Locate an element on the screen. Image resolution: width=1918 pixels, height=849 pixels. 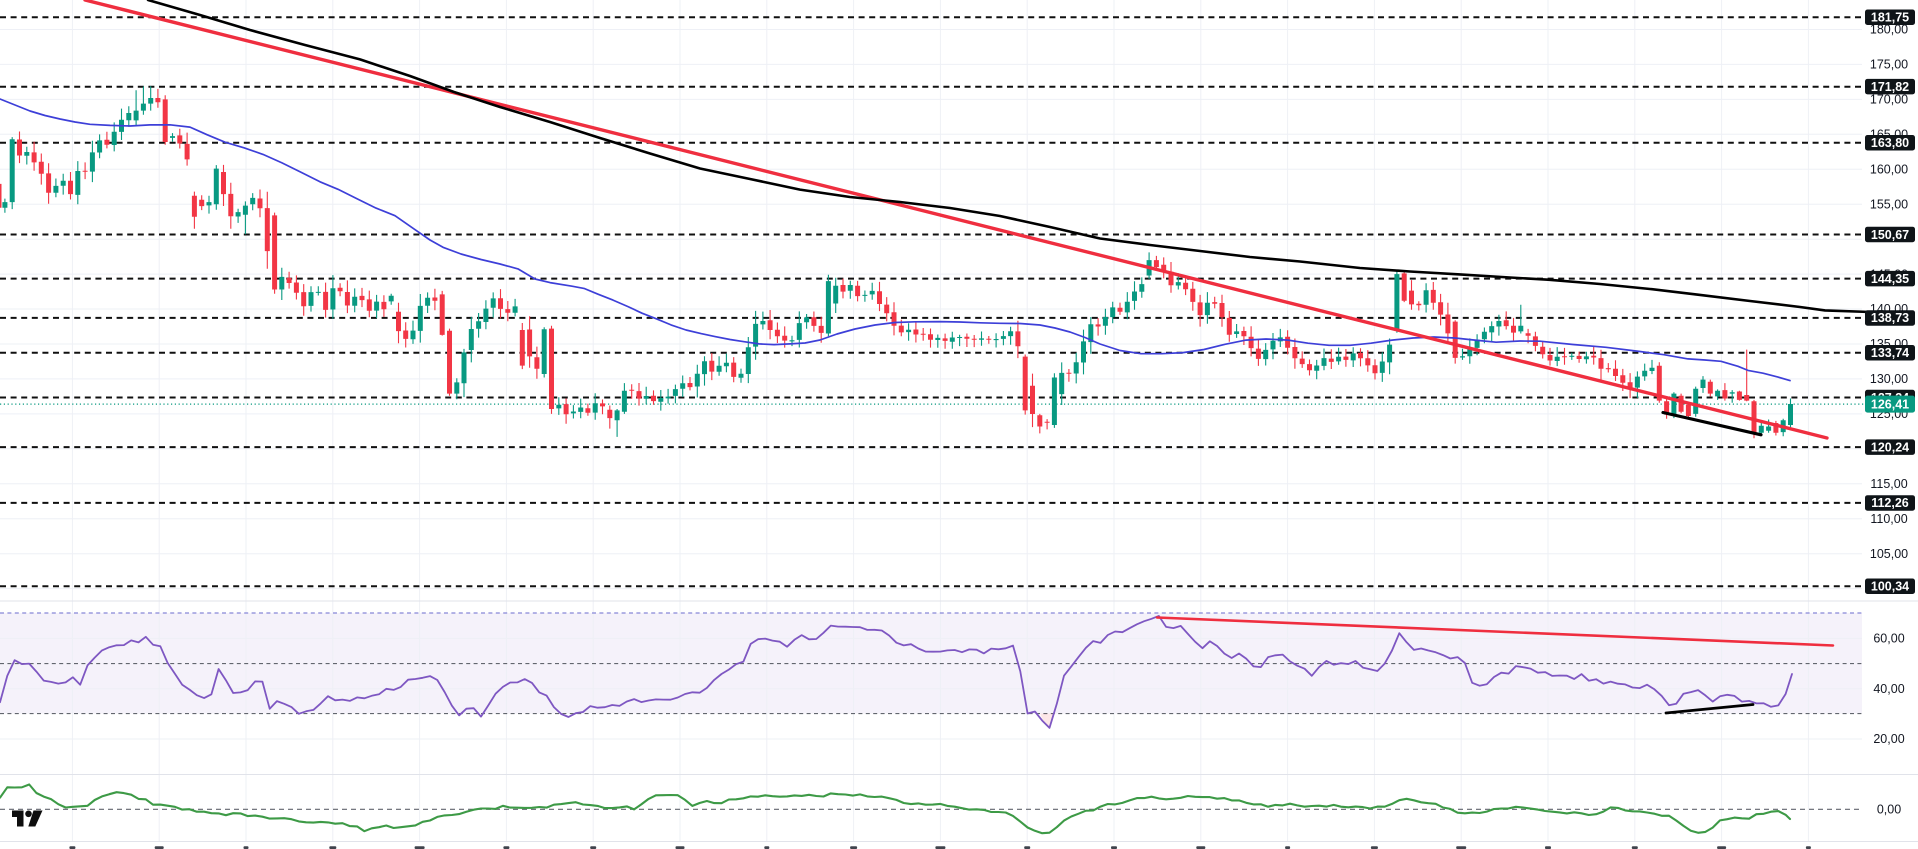
svg-text: 112,26 is located at coordinates (1890, 503).